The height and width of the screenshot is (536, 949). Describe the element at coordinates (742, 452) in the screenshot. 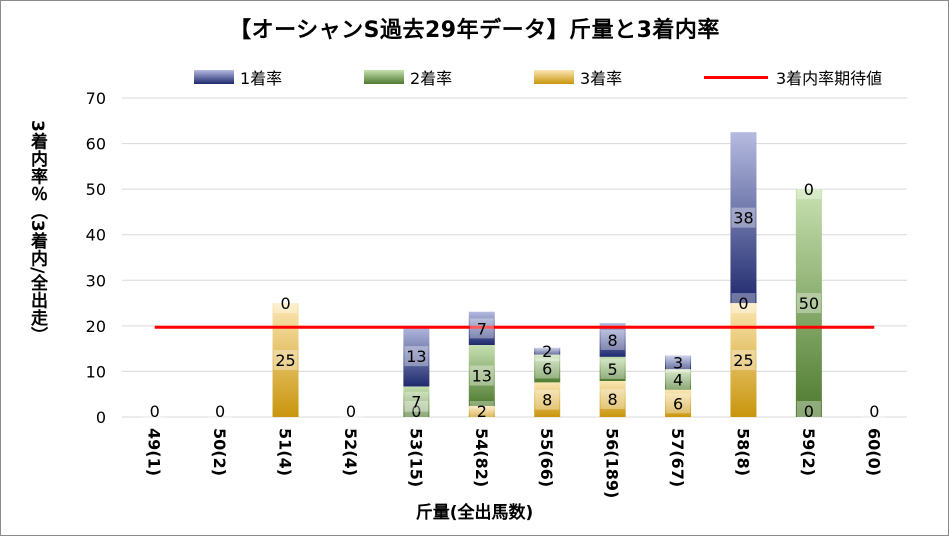

I see `x-tick-label: 58(8)` at that location.